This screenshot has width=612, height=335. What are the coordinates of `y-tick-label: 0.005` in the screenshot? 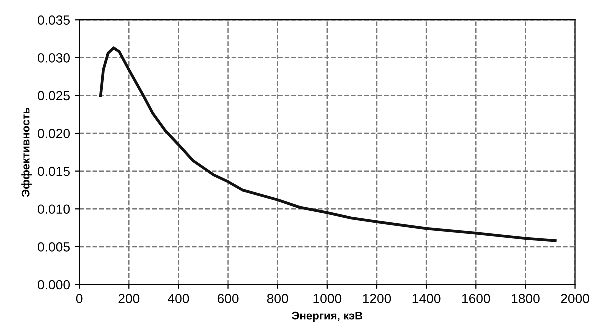 It's located at (54, 247).